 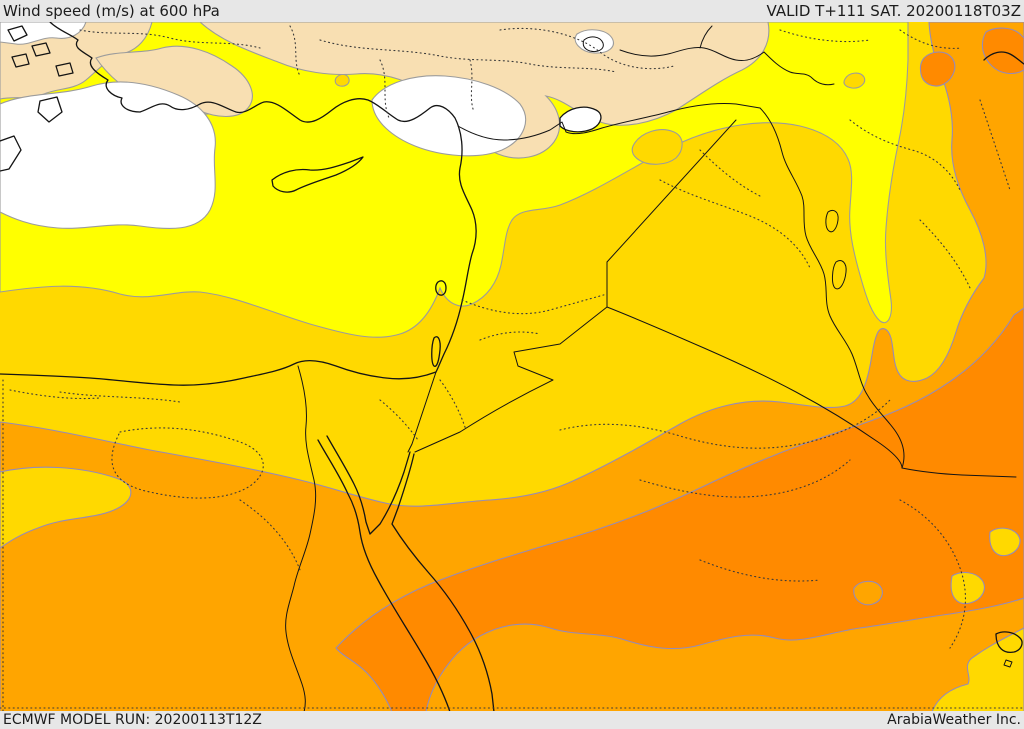 I want to click on iraq-iran-border, so click(x=832, y=288).